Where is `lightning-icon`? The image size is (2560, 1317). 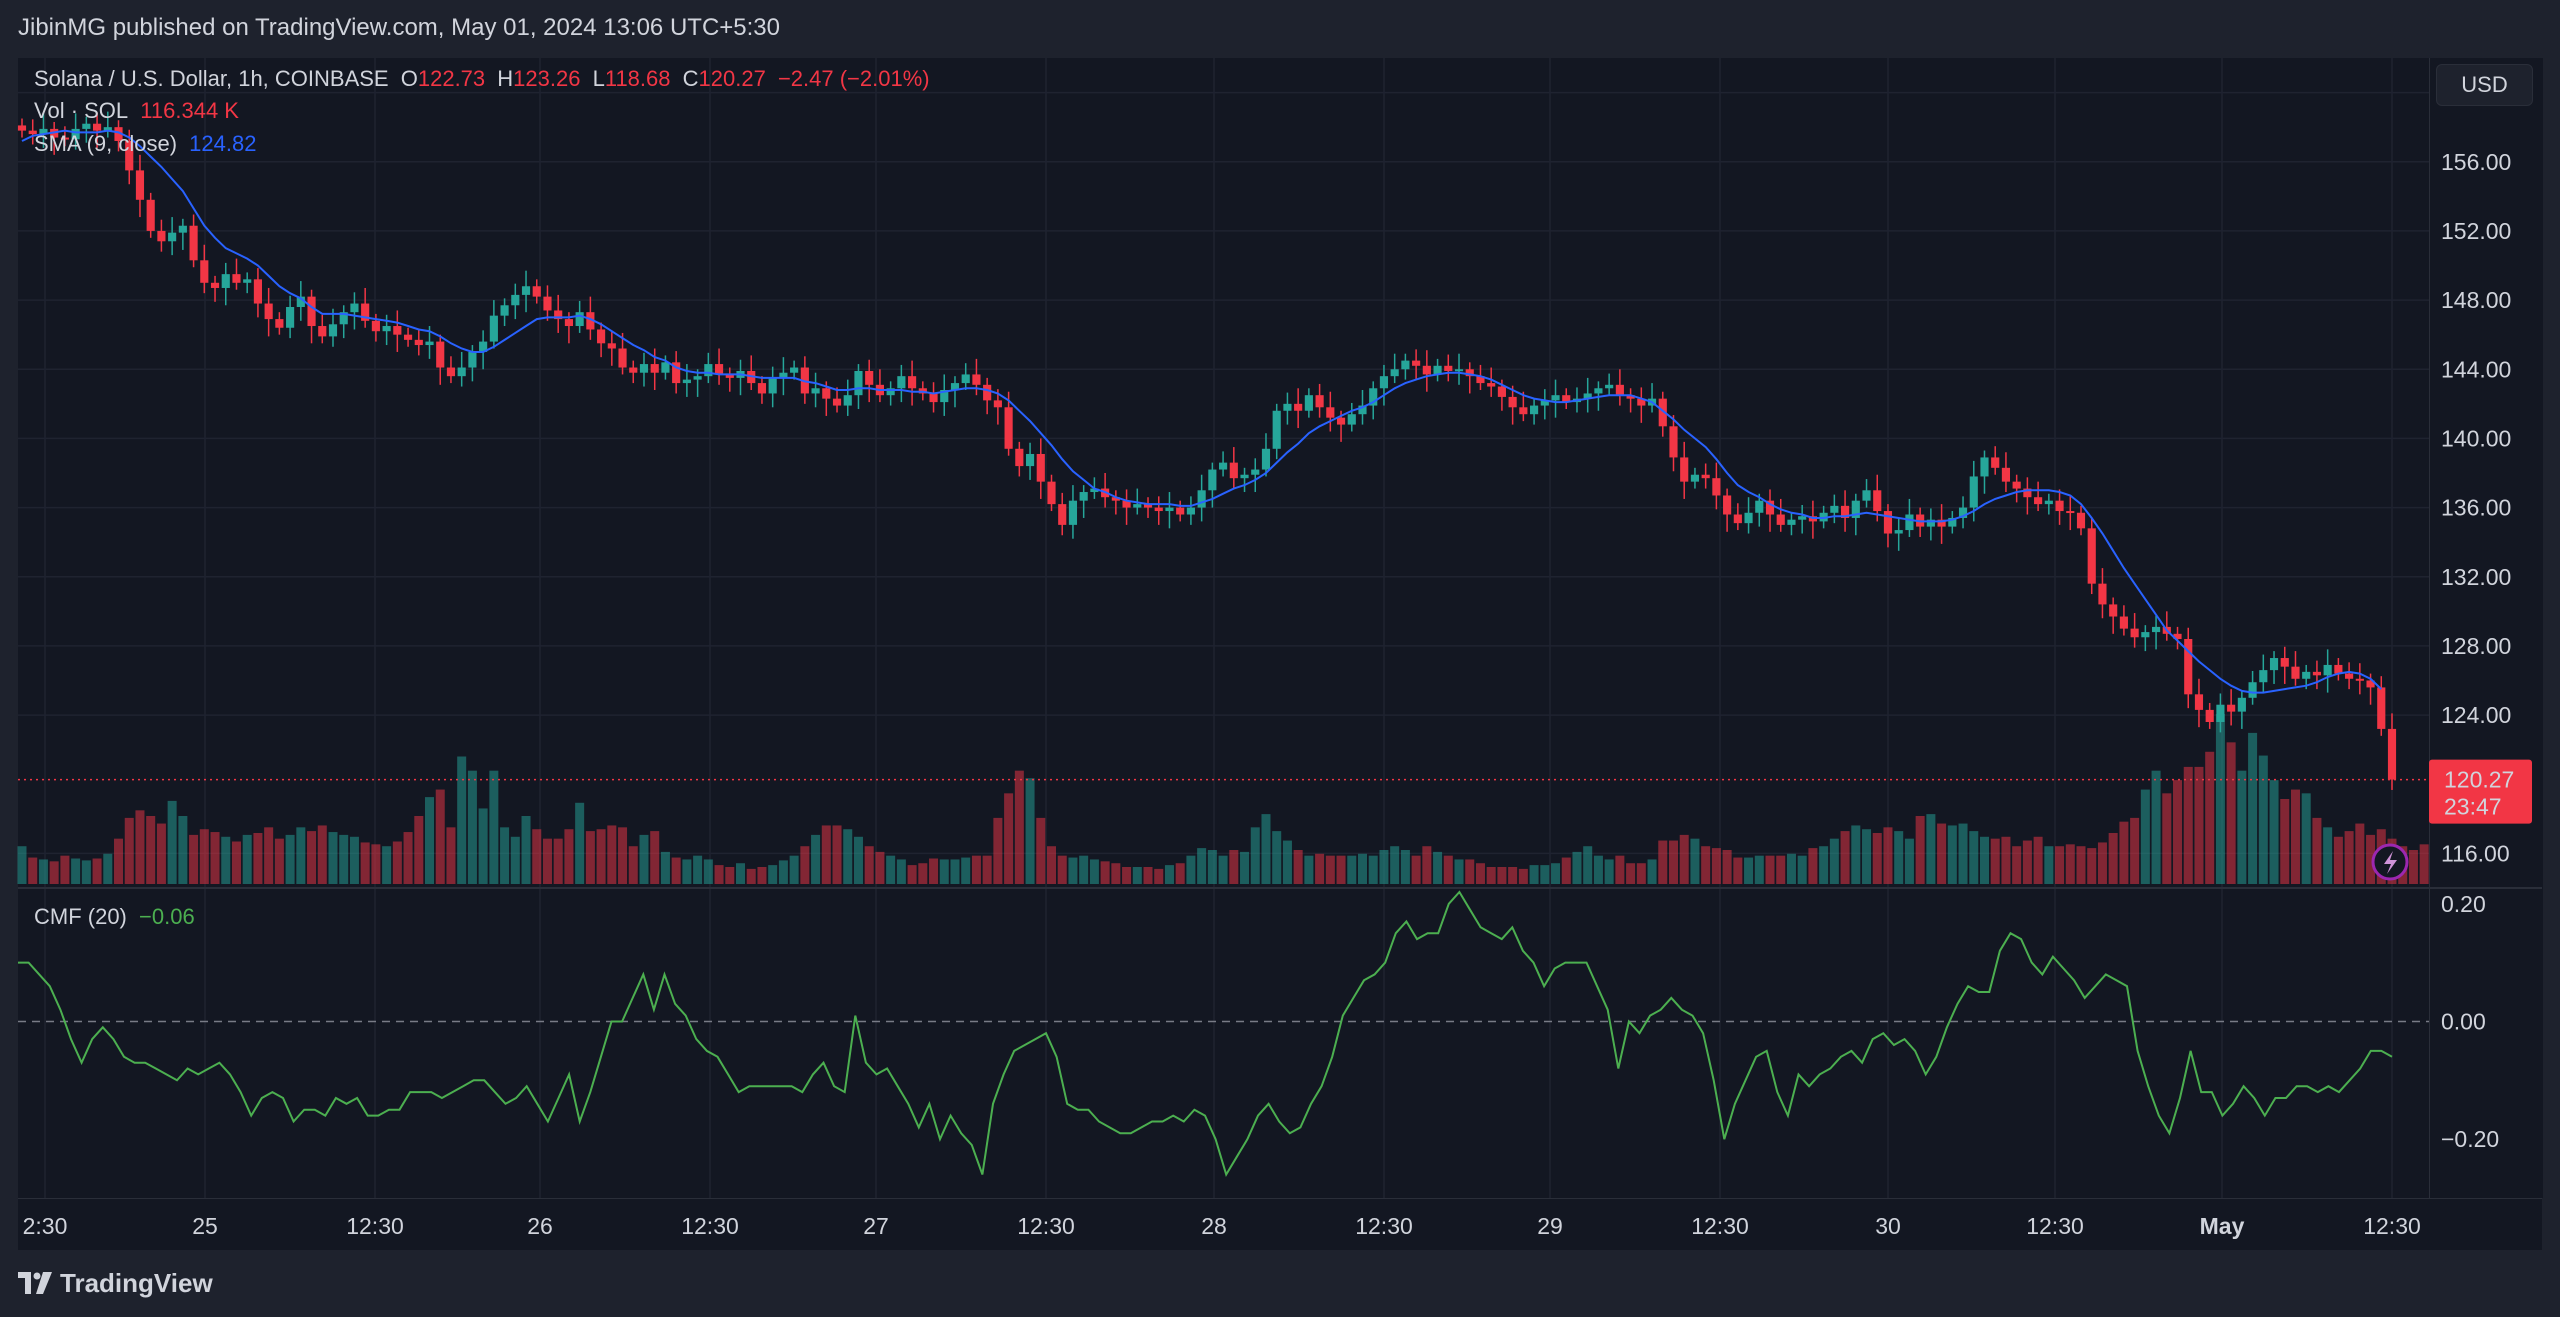
lightning-icon is located at coordinates (2390, 862).